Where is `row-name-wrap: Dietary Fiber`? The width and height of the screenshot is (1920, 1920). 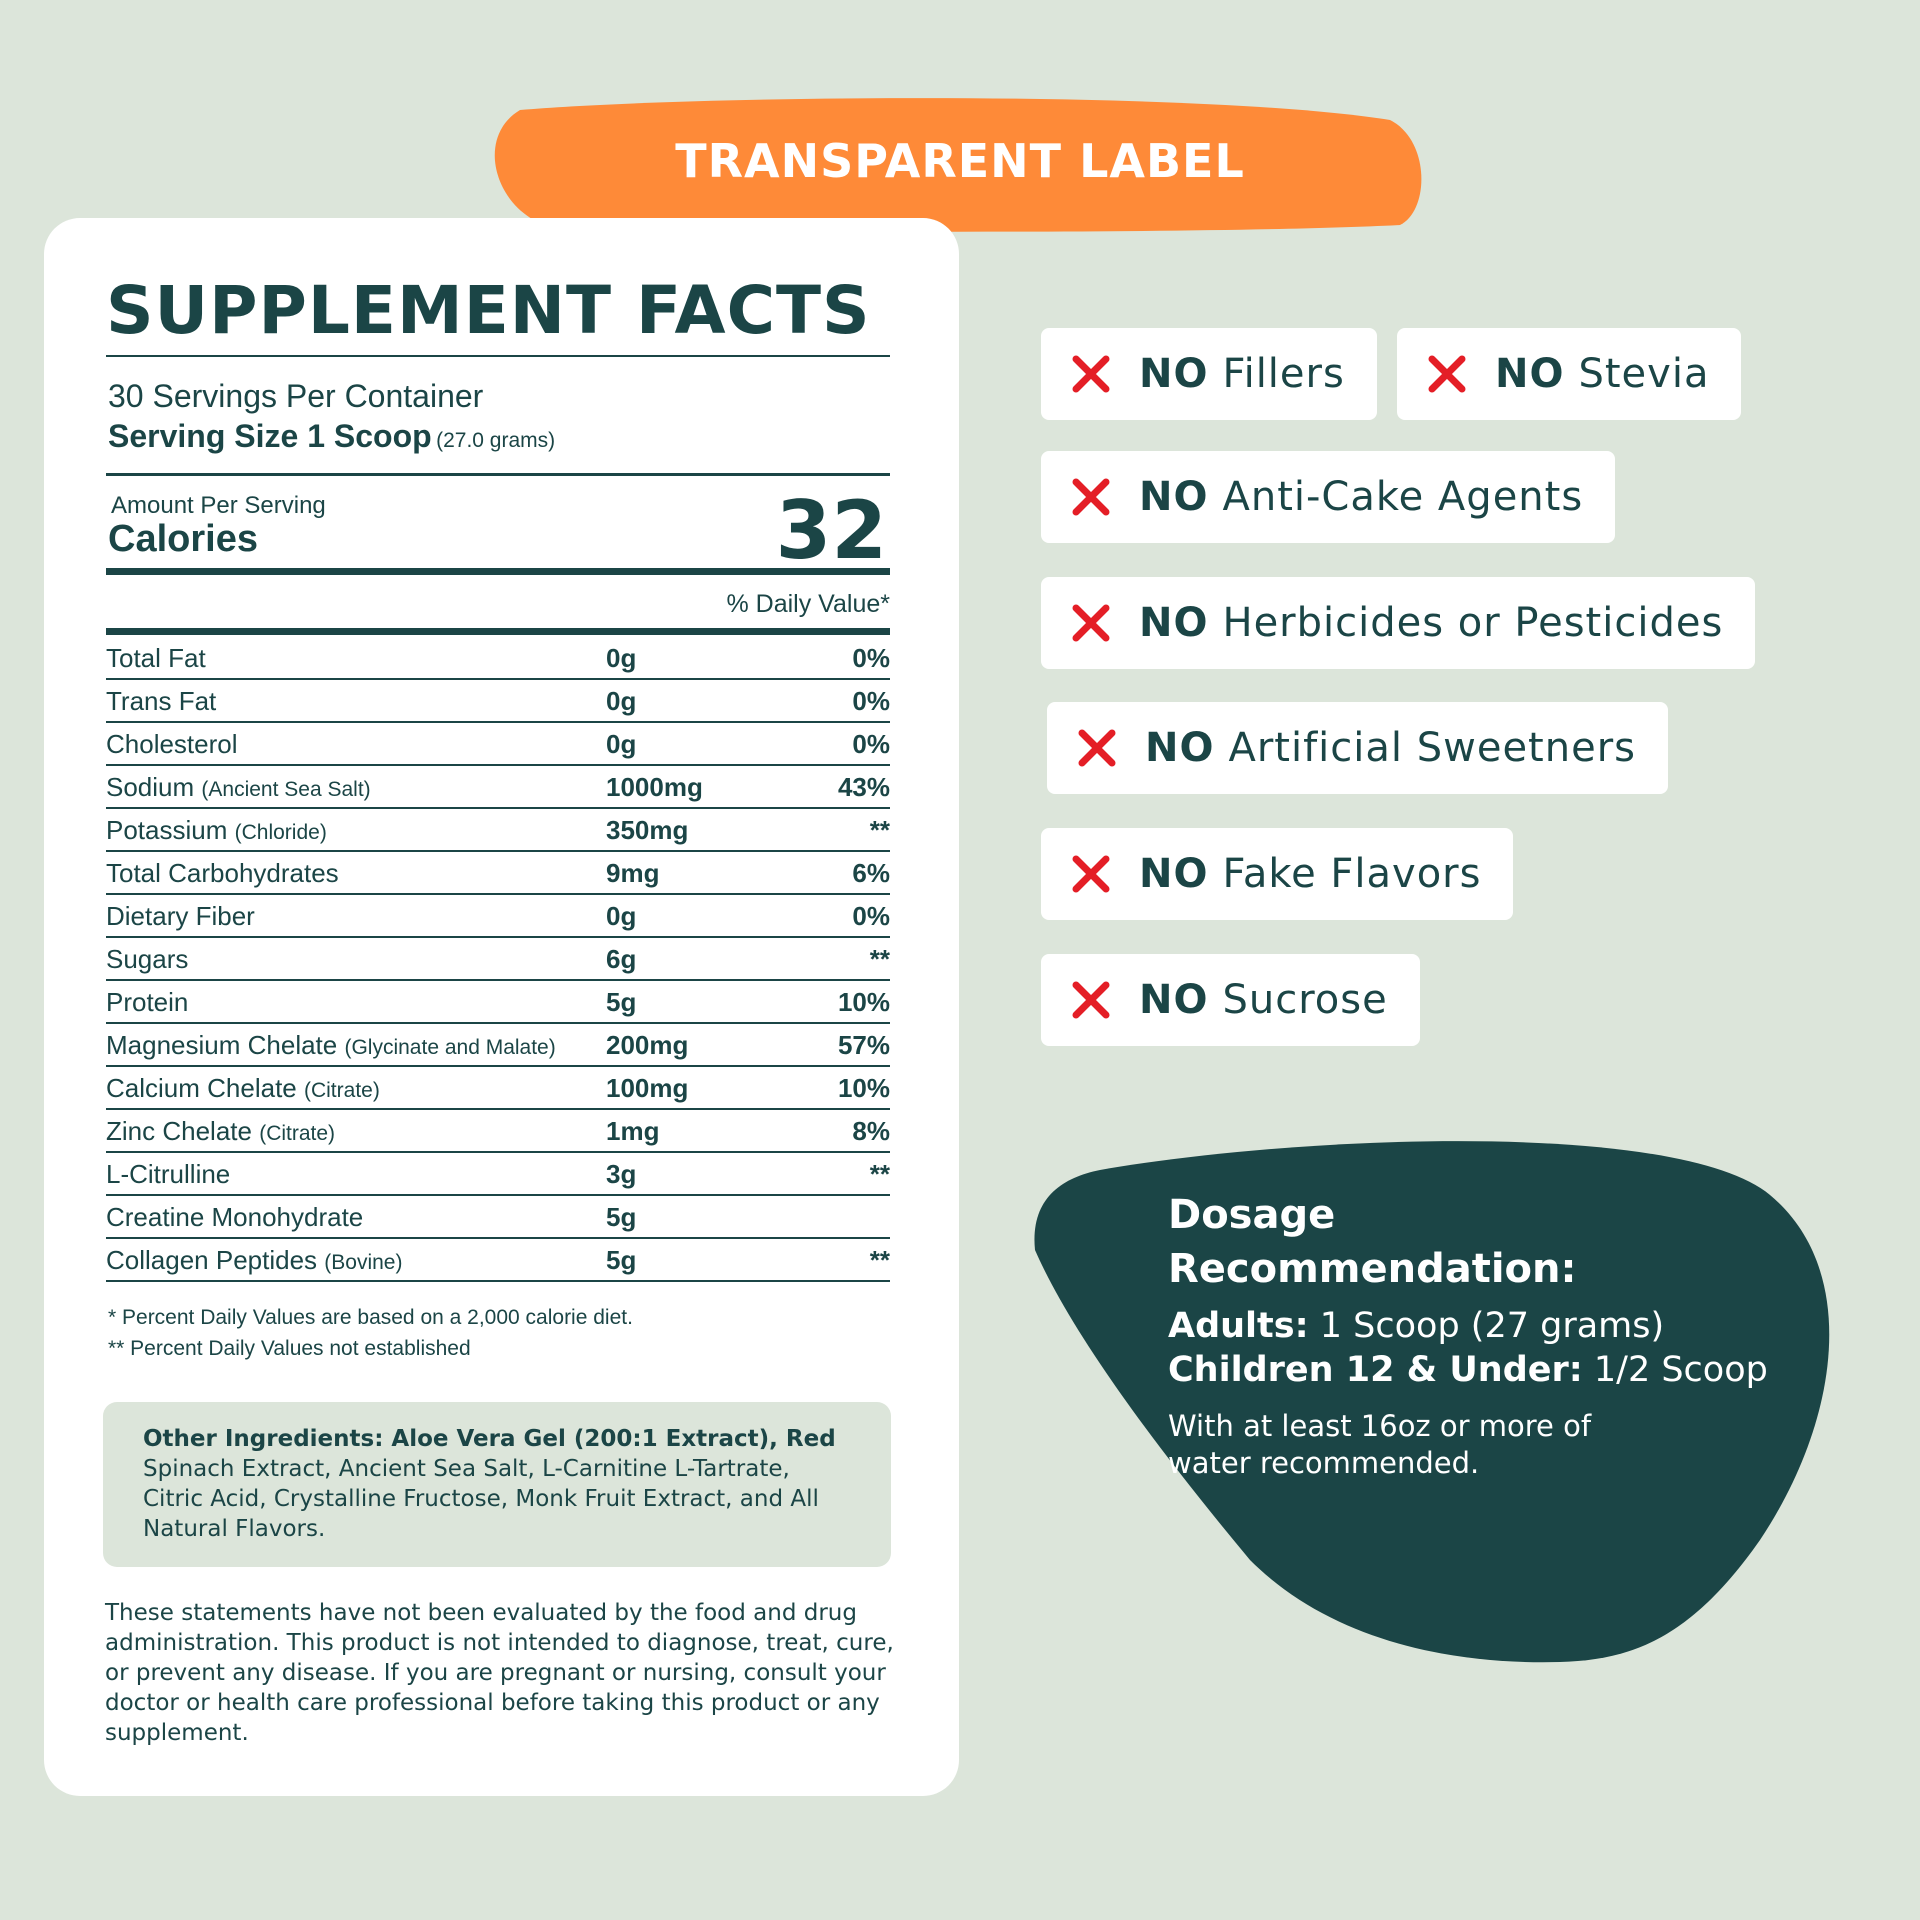 row-name-wrap: Dietary Fiber is located at coordinates (180, 916).